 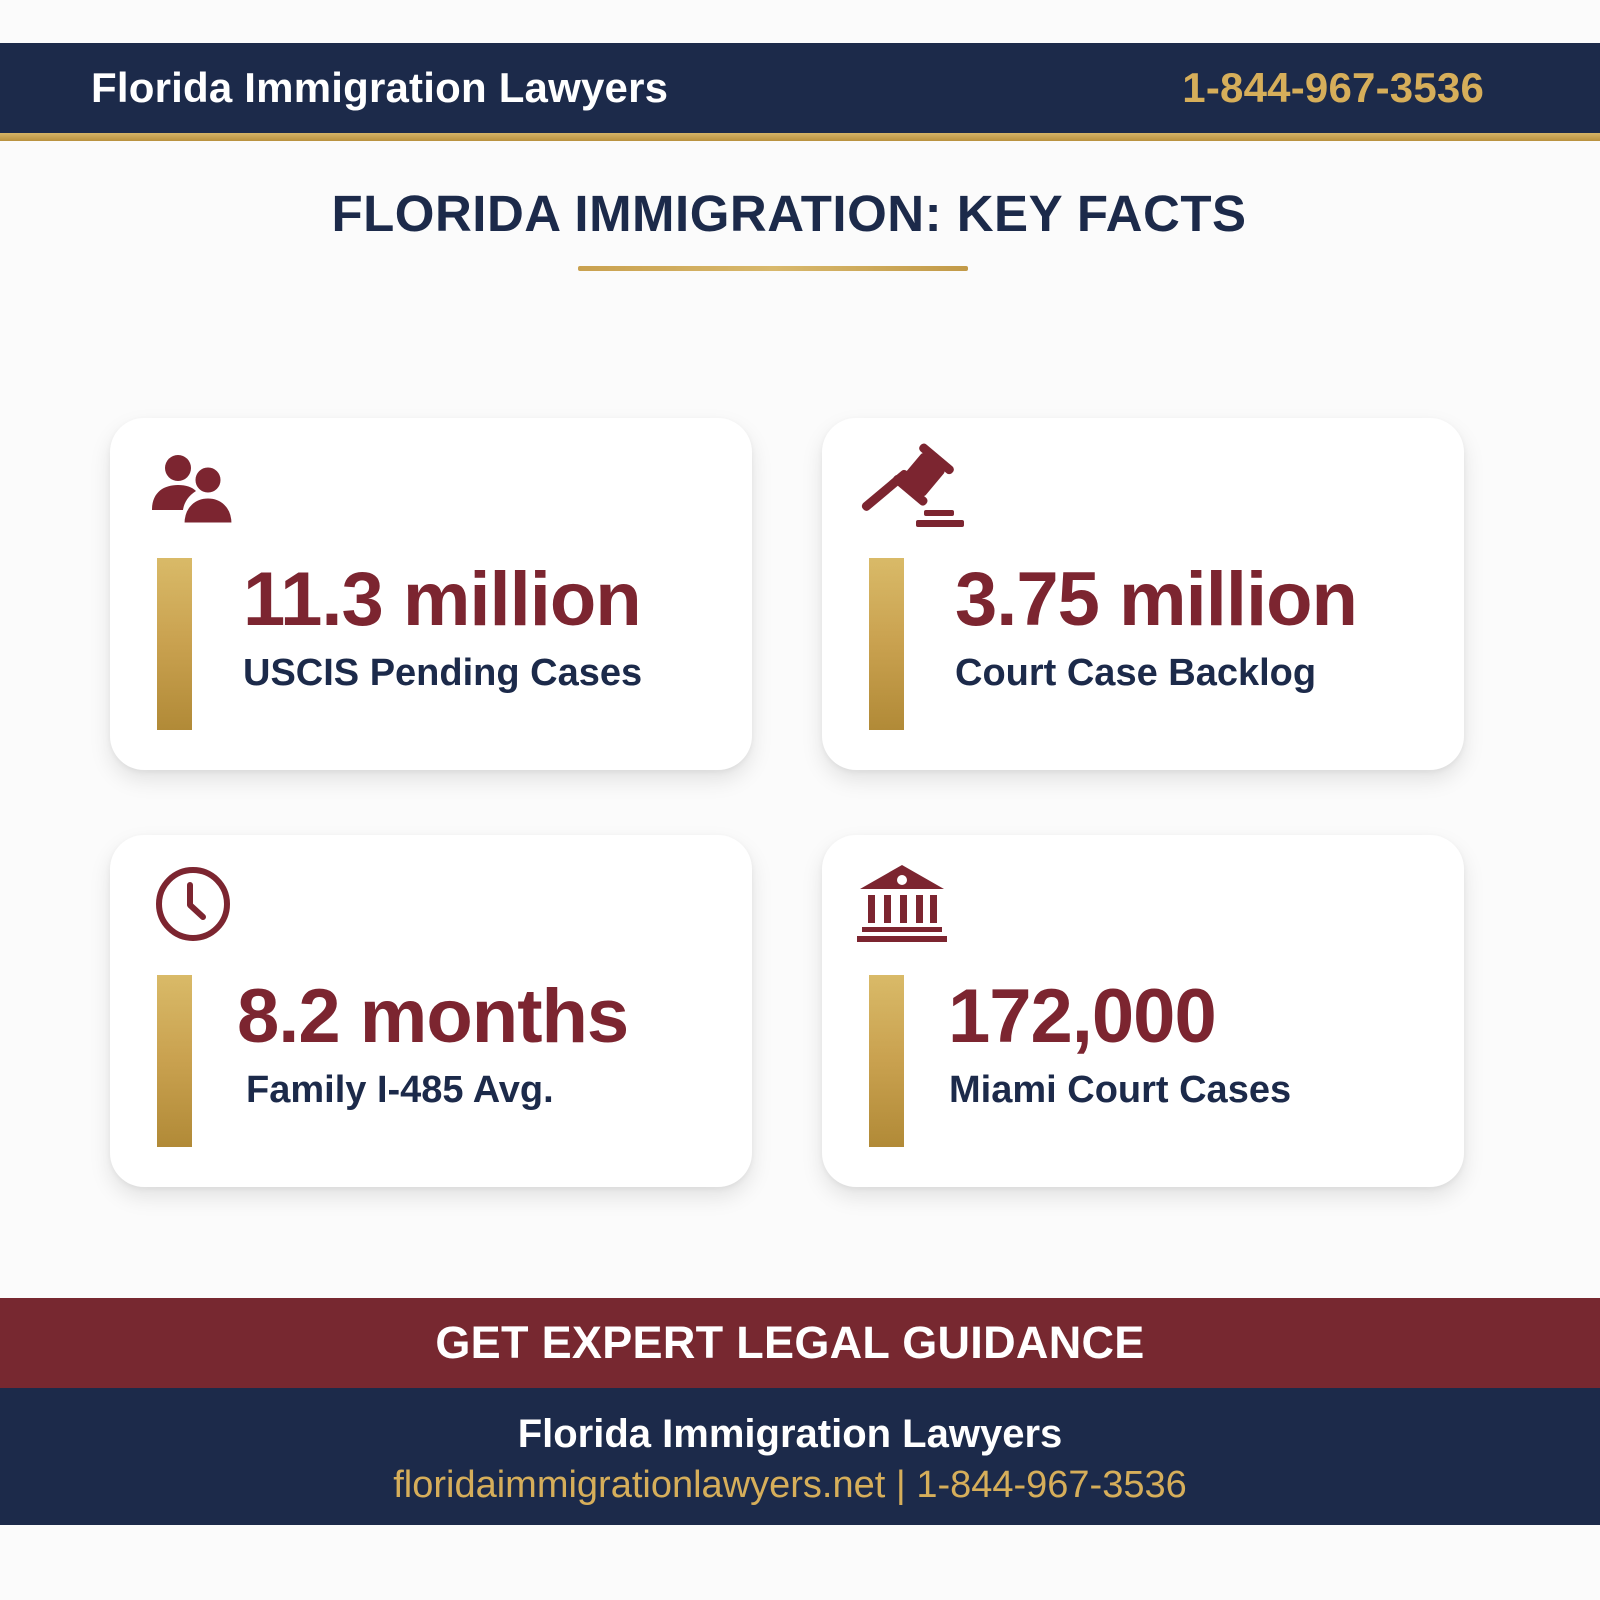 I want to click on cta-text: GET EXPERT LEGAL GUIDANCE, so click(x=790, y=1342).